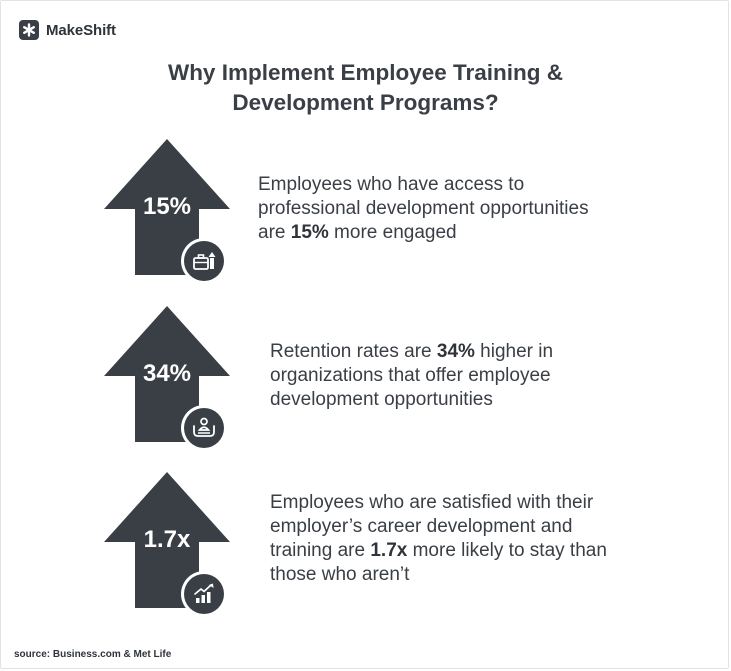 This screenshot has height=671, width=731. I want to click on stat-value: 34%, so click(167, 373).